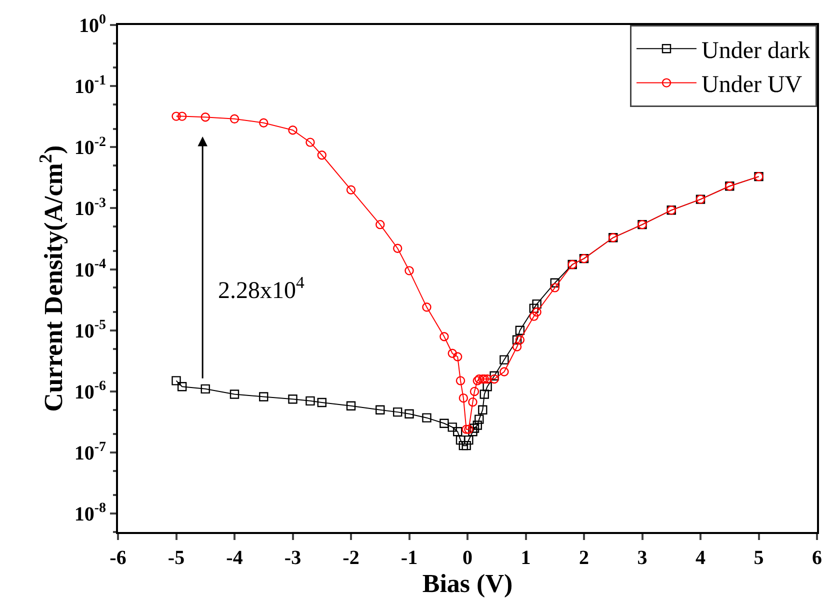 The width and height of the screenshot is (834, 603). I want to click on y-tick-label: 10$^{-4}$, so click(90, 269).